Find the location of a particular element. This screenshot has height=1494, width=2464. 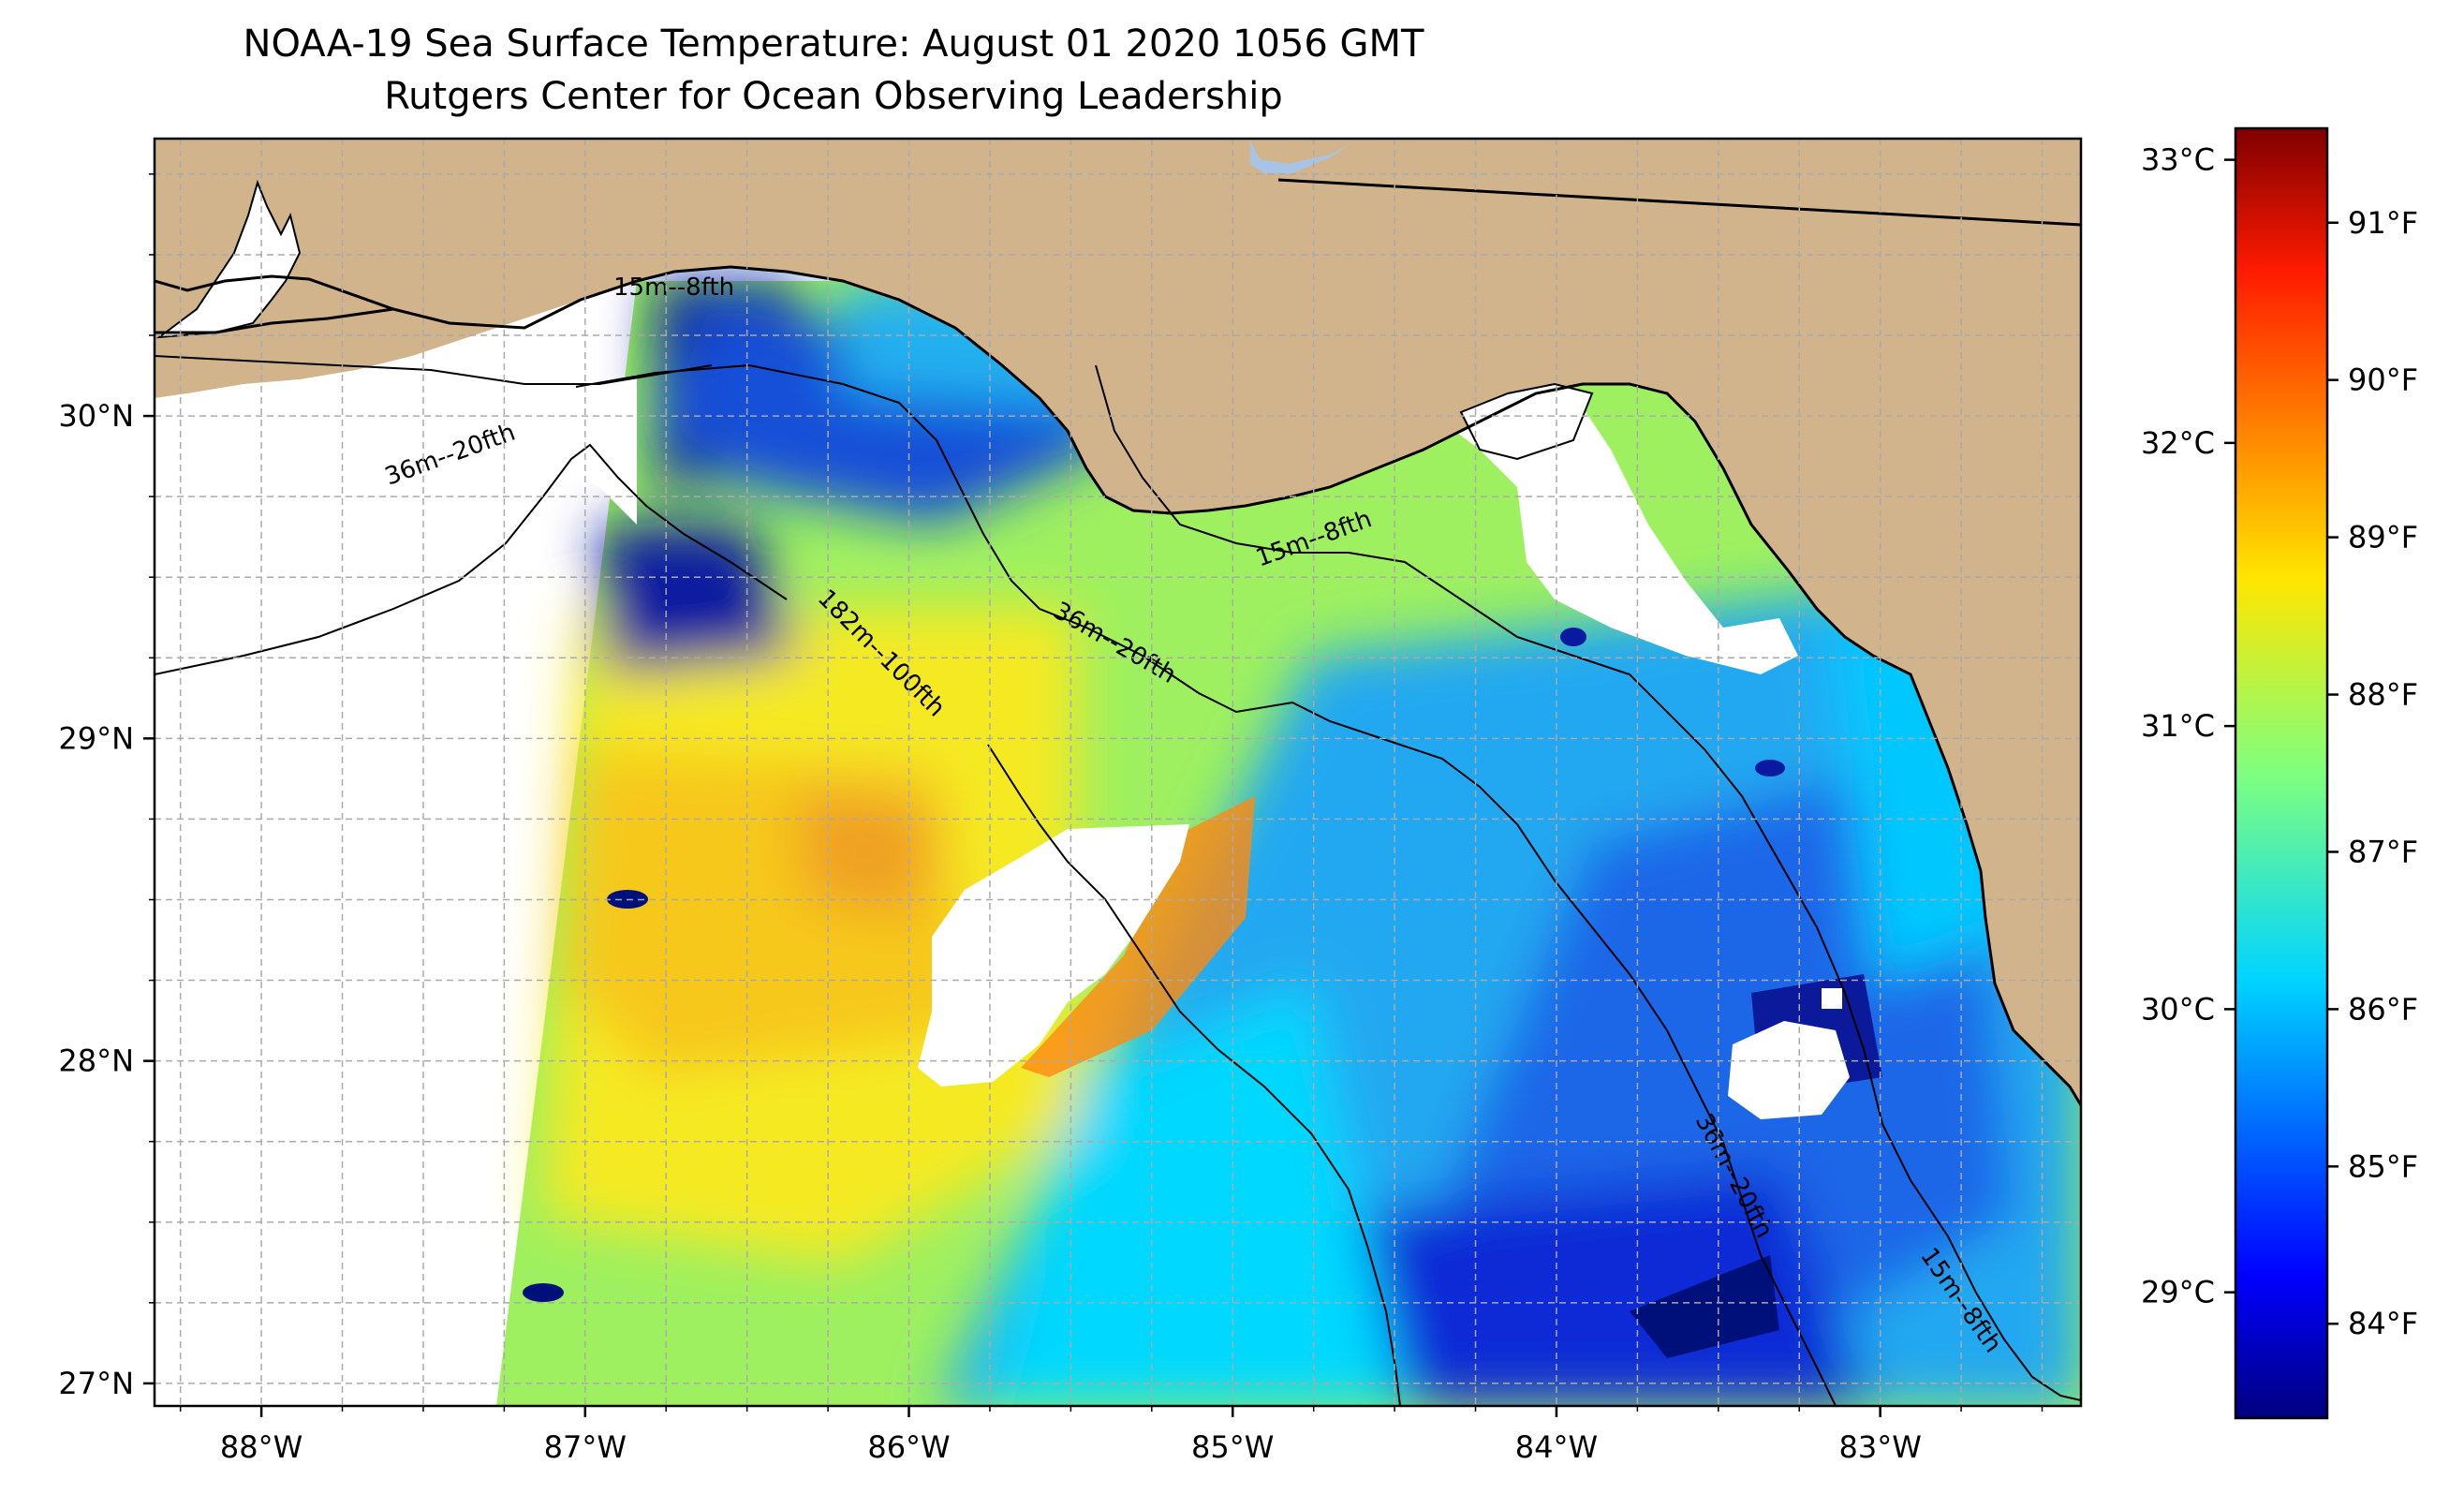

colorbar-celsius-ticks: 29°C 30°C 31°C 32°C 33°C is located at coordinates (2188, 726).